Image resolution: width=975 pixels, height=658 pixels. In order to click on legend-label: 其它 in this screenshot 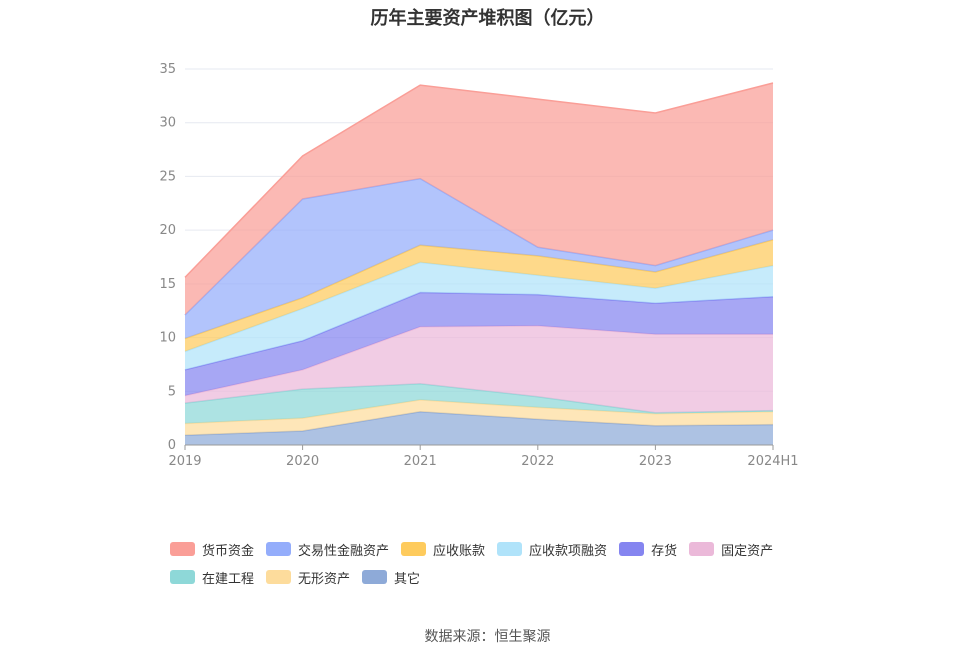, I will do `click(407, 579)`.